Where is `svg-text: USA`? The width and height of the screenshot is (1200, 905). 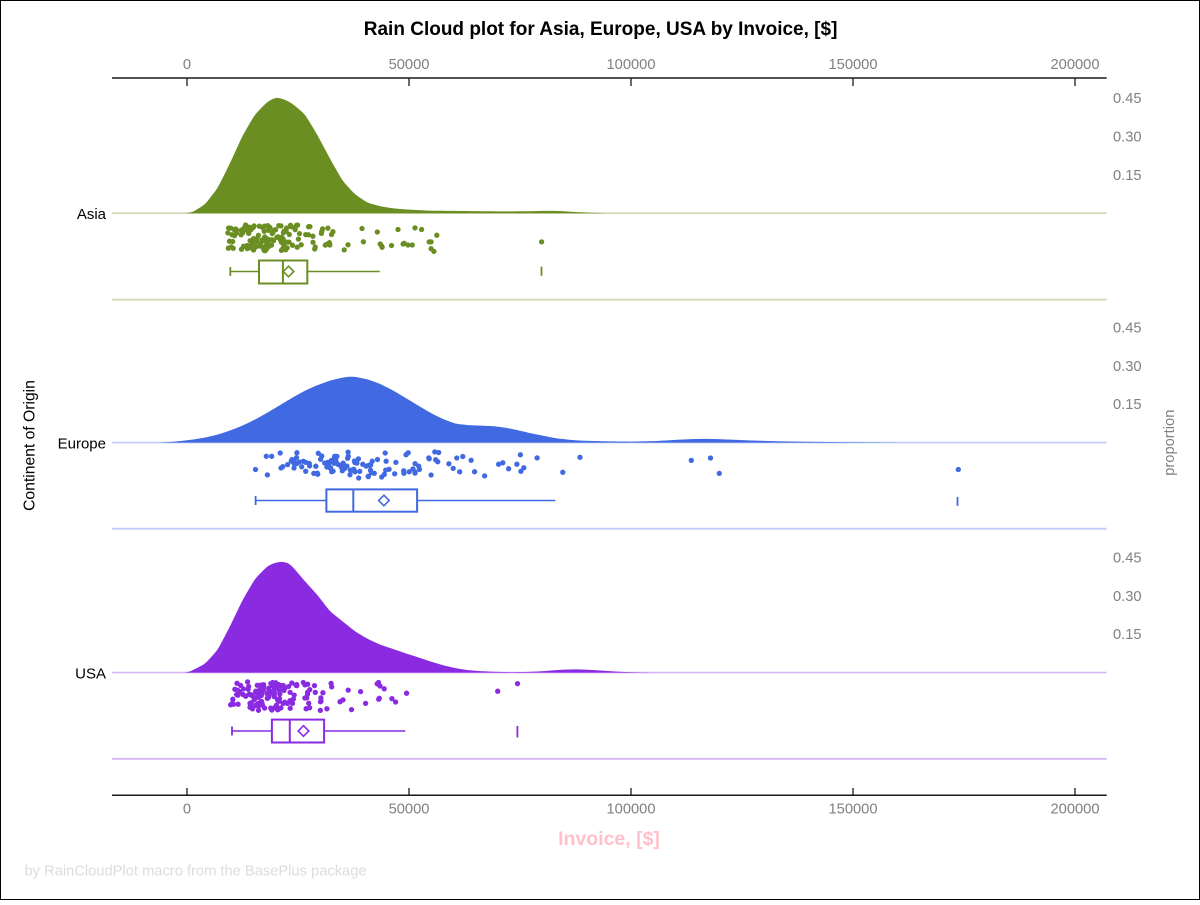 svg-text: USA is located at coordinates (90, 674).